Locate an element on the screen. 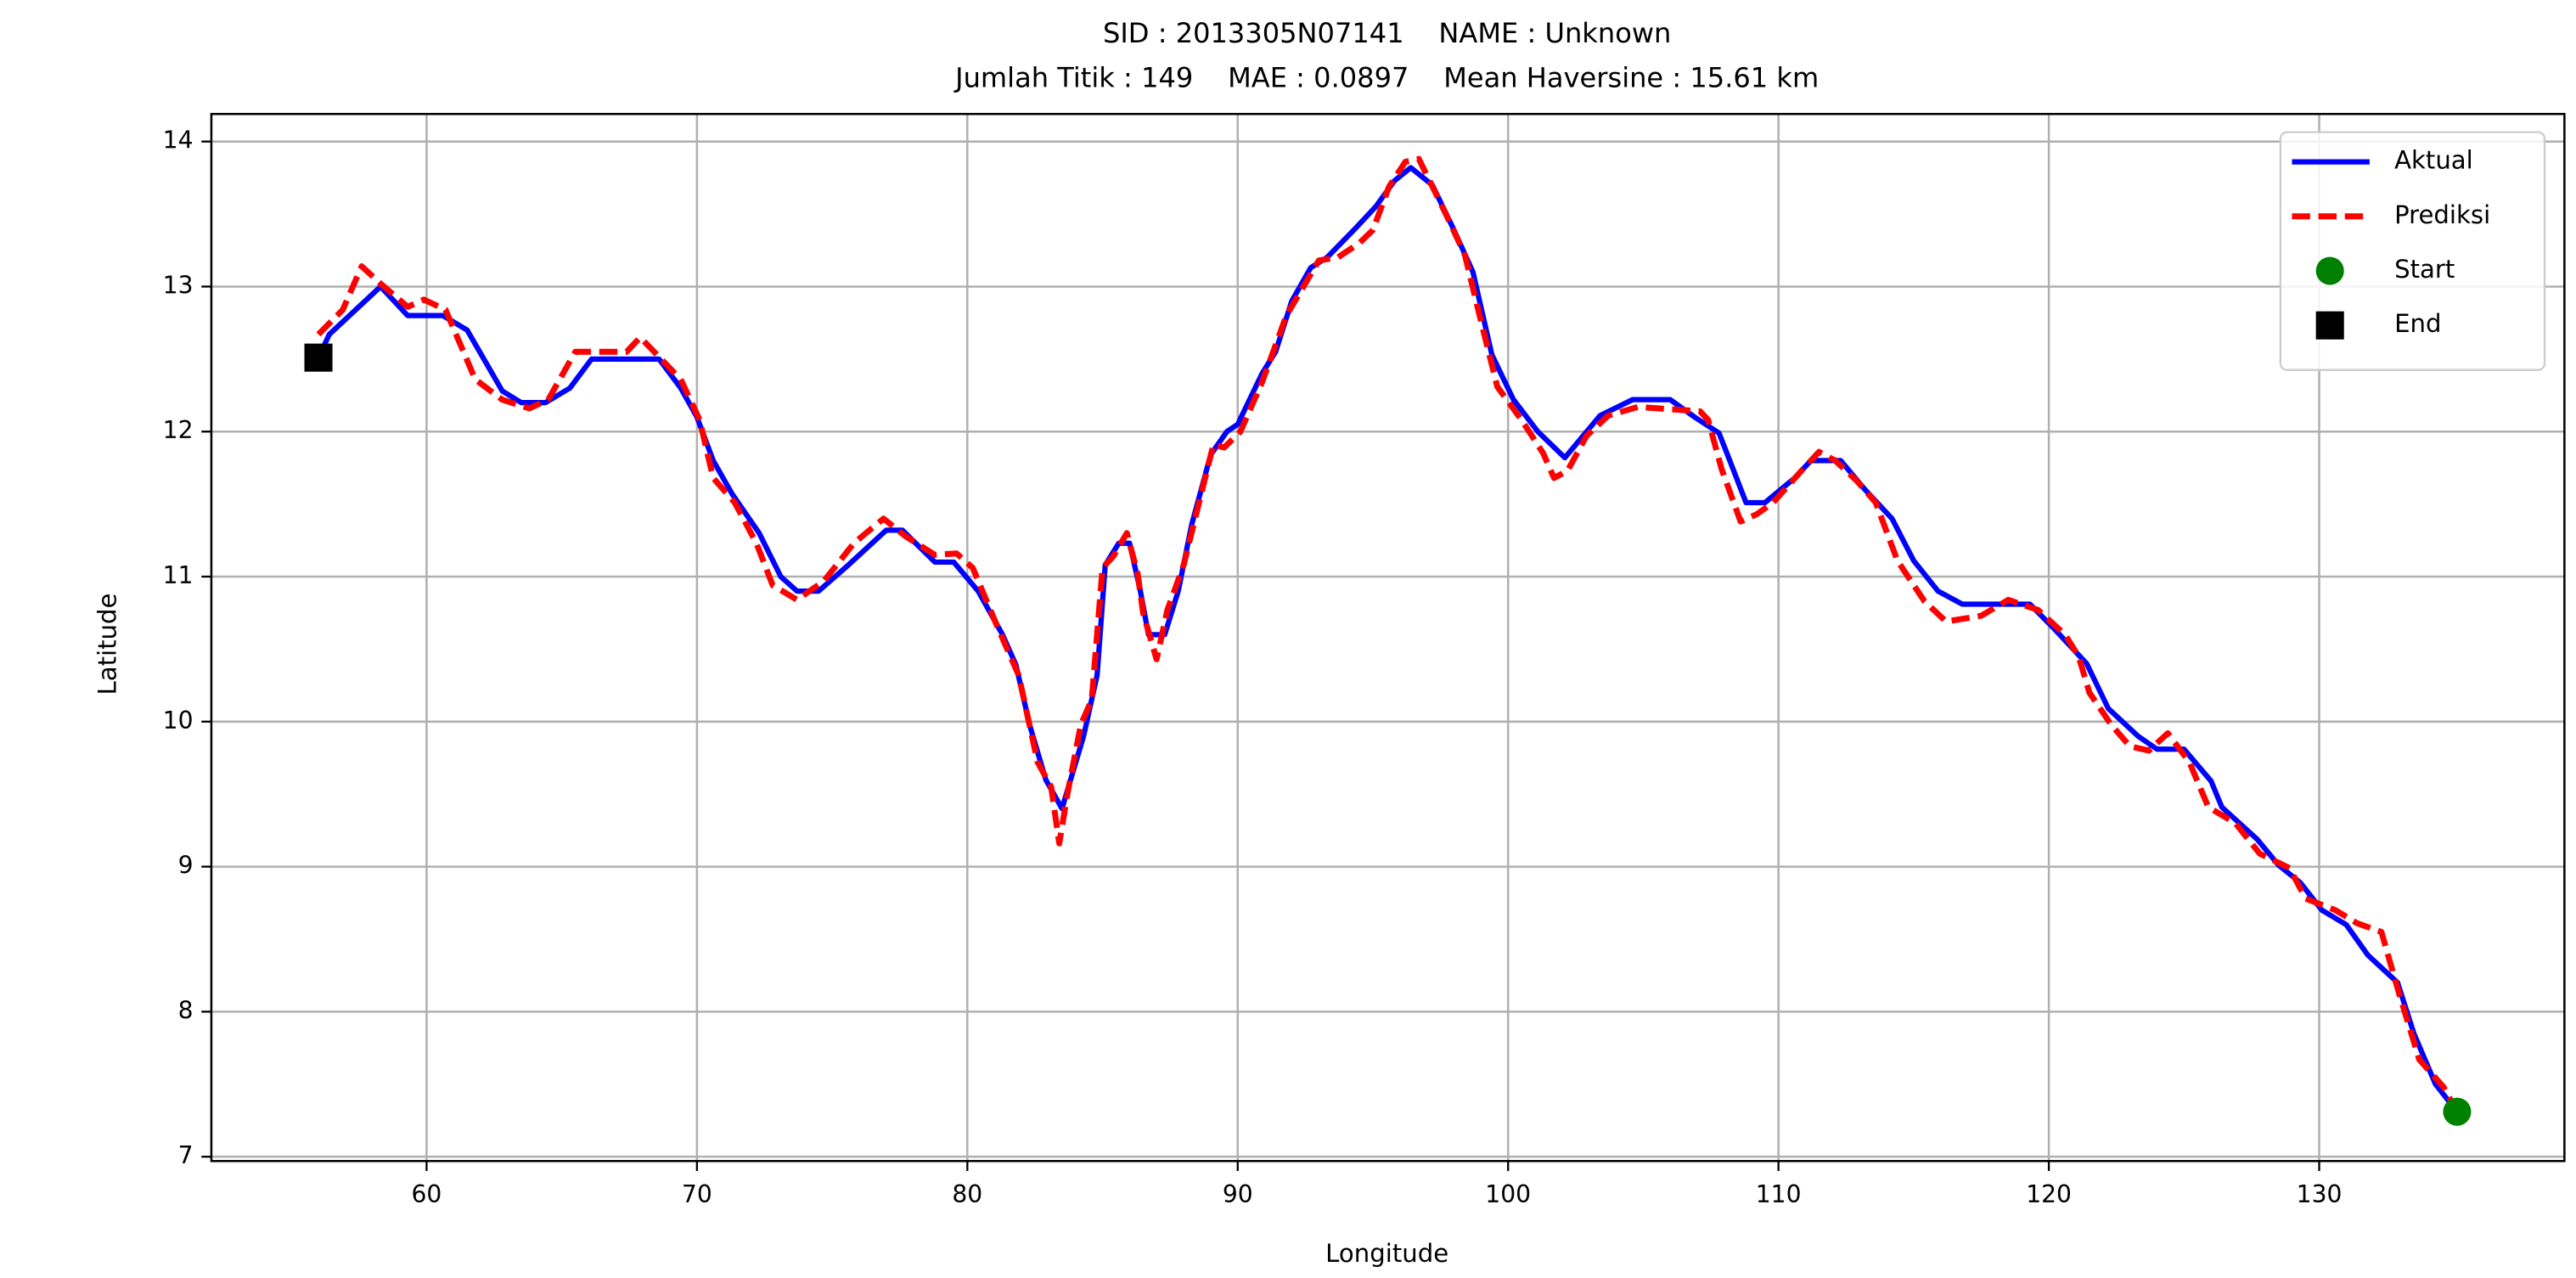  x-axis-label: Longitude is located at coordinates (1386, 1253).